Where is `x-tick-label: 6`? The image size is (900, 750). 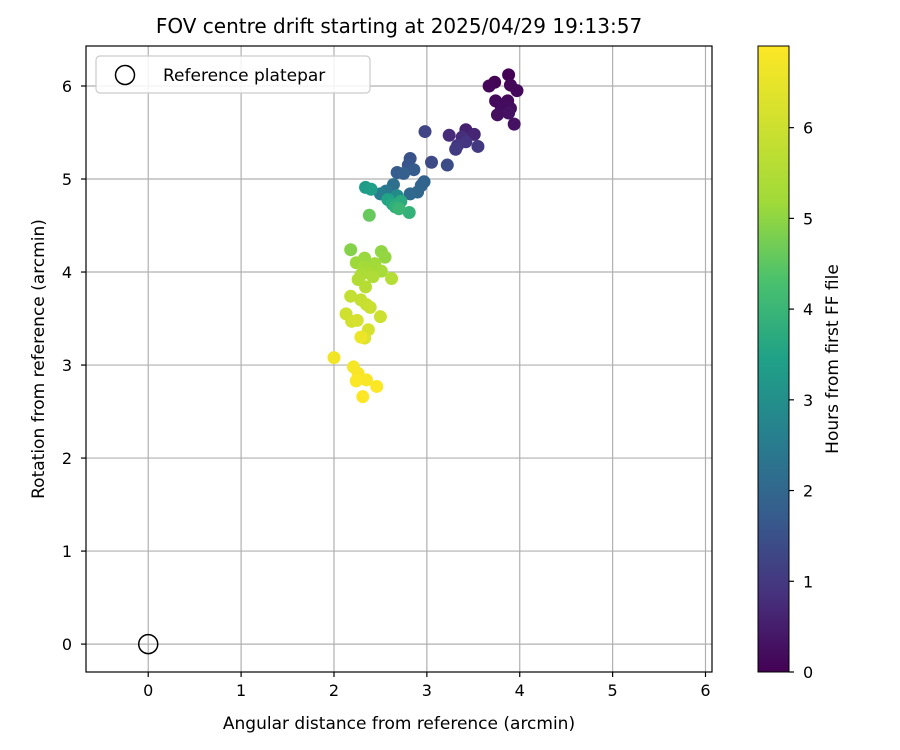 x-tick-label: 6 is located at coordinates (705, 690).